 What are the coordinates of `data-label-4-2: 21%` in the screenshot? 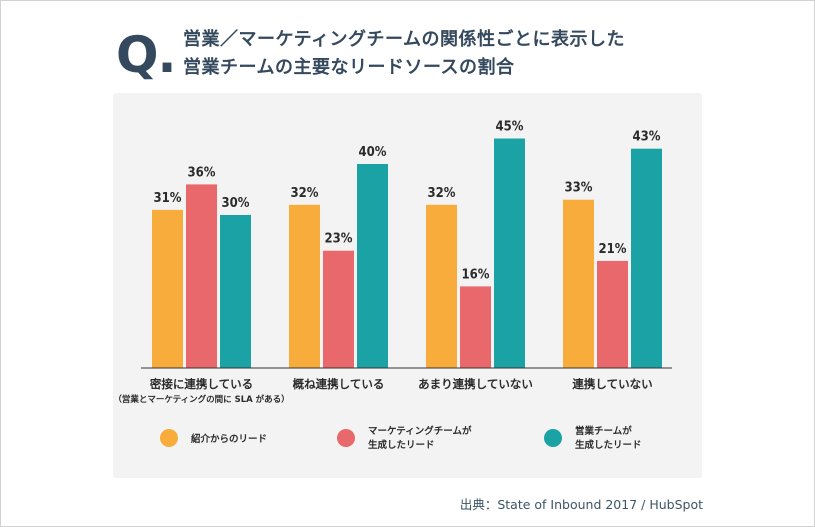 It's located at (613, 249).